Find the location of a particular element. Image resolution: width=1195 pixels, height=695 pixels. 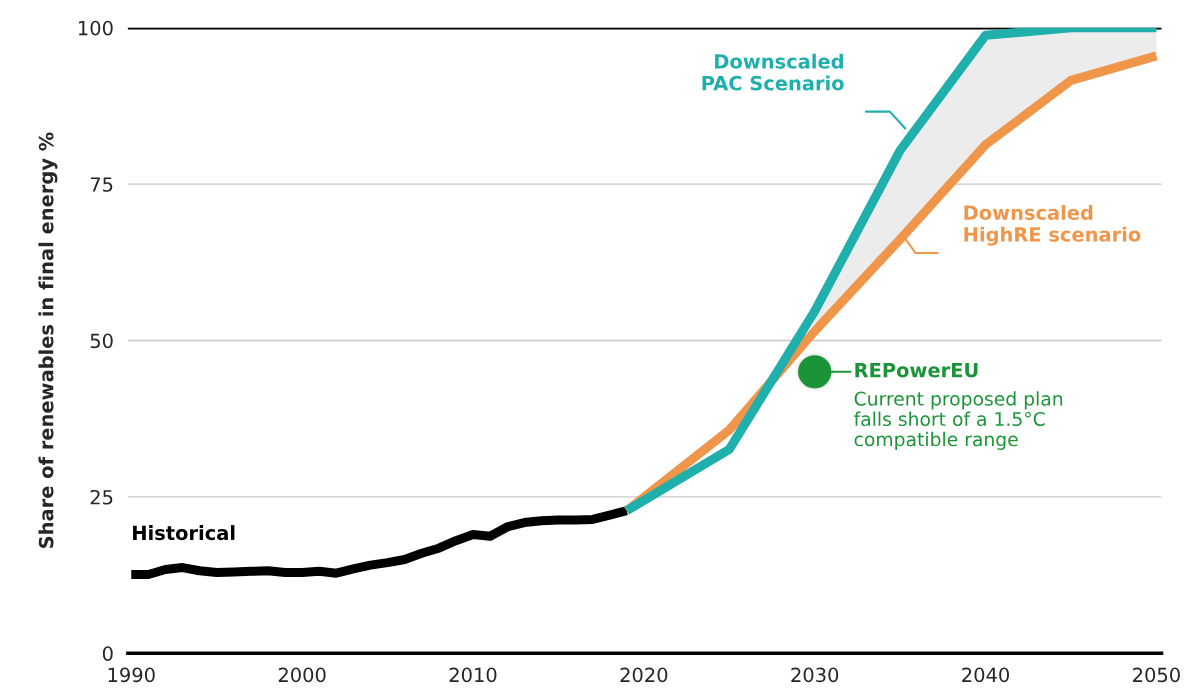

y-tick-label: 100 is located at coordinates (96, 28).